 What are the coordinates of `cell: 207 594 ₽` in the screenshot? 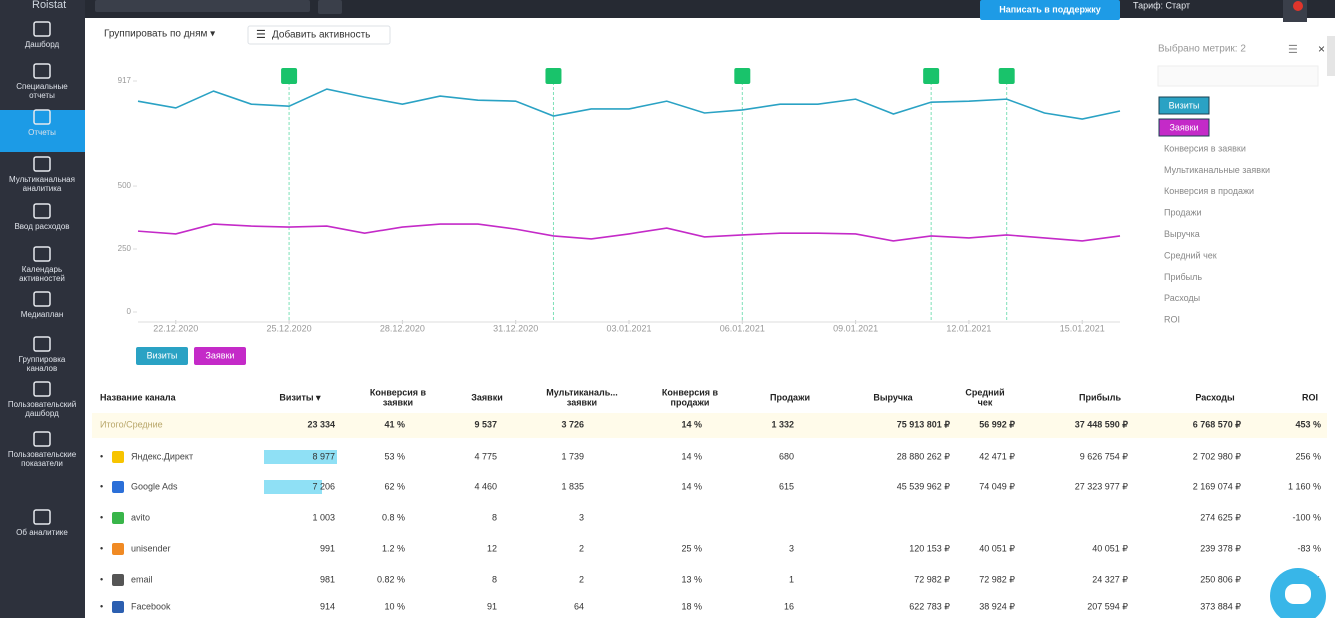 It's located at (1107, 606).